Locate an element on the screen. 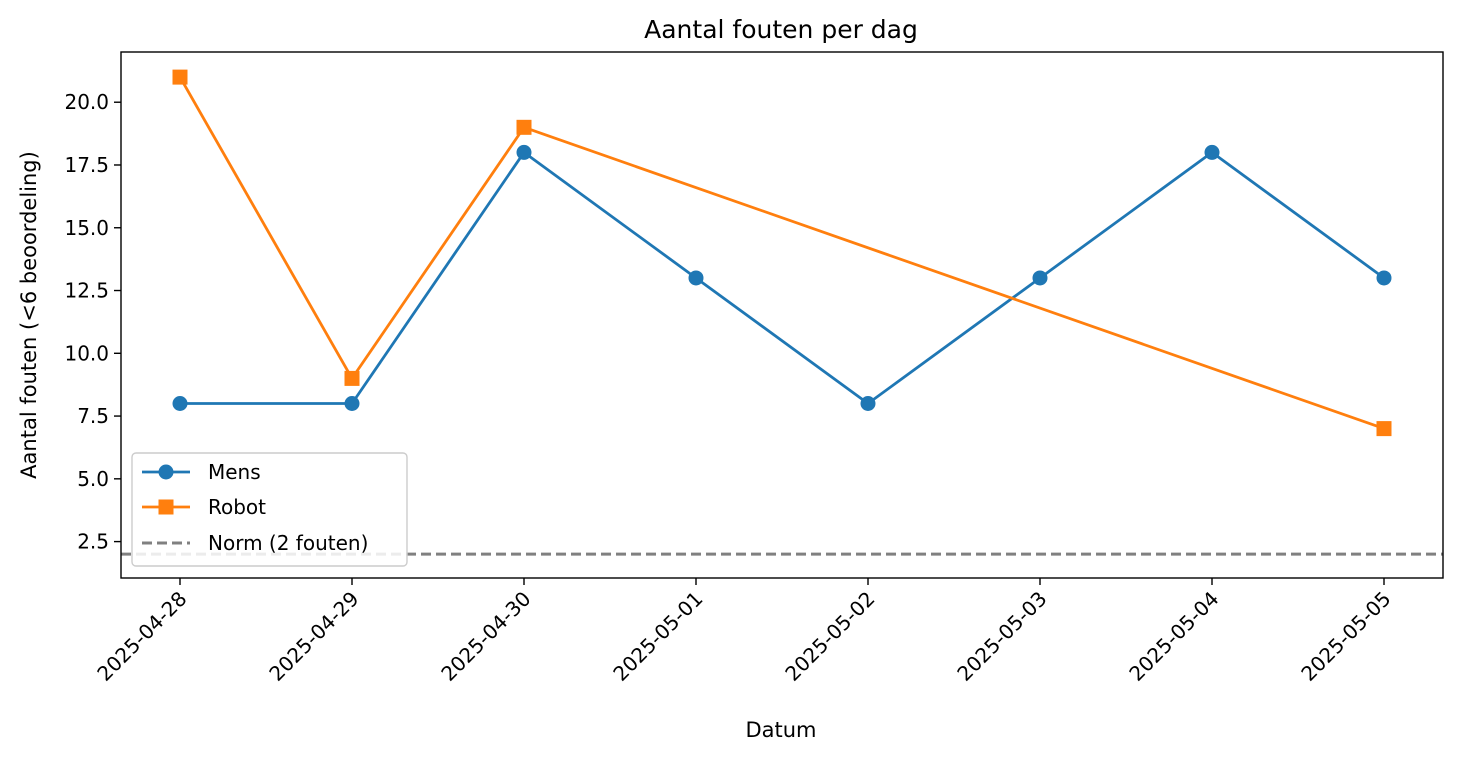 Image resolution: width=1460 pixels, height=760 pixels. legend-label: Mens is located at coordinates (234, 472).